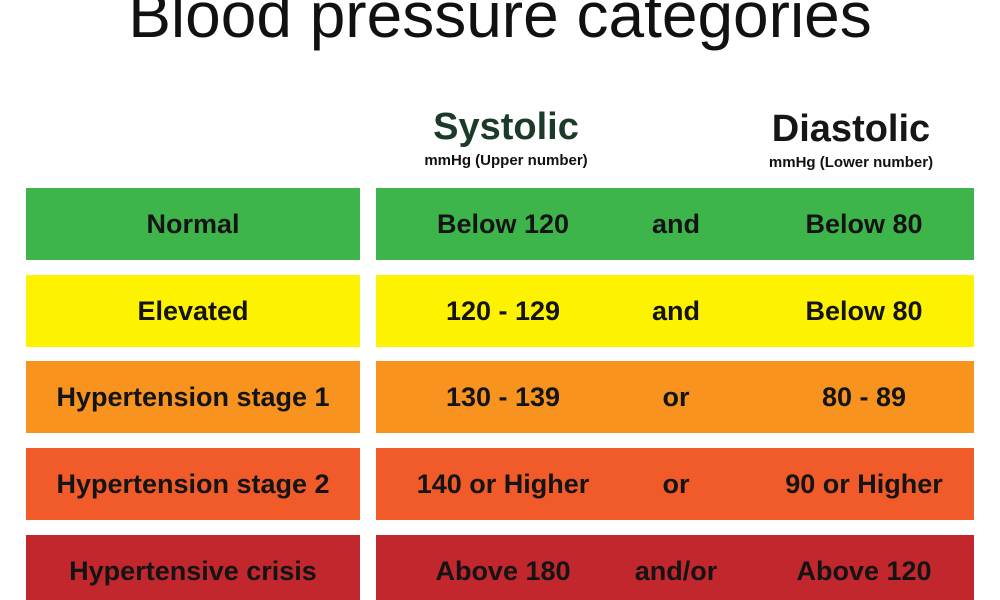 The height and width of the screenshot is (600, 1000). Describe the element at coordinates (864, 396) in the screenshot. I see `diastolic-value: 80 - 89` at that location.